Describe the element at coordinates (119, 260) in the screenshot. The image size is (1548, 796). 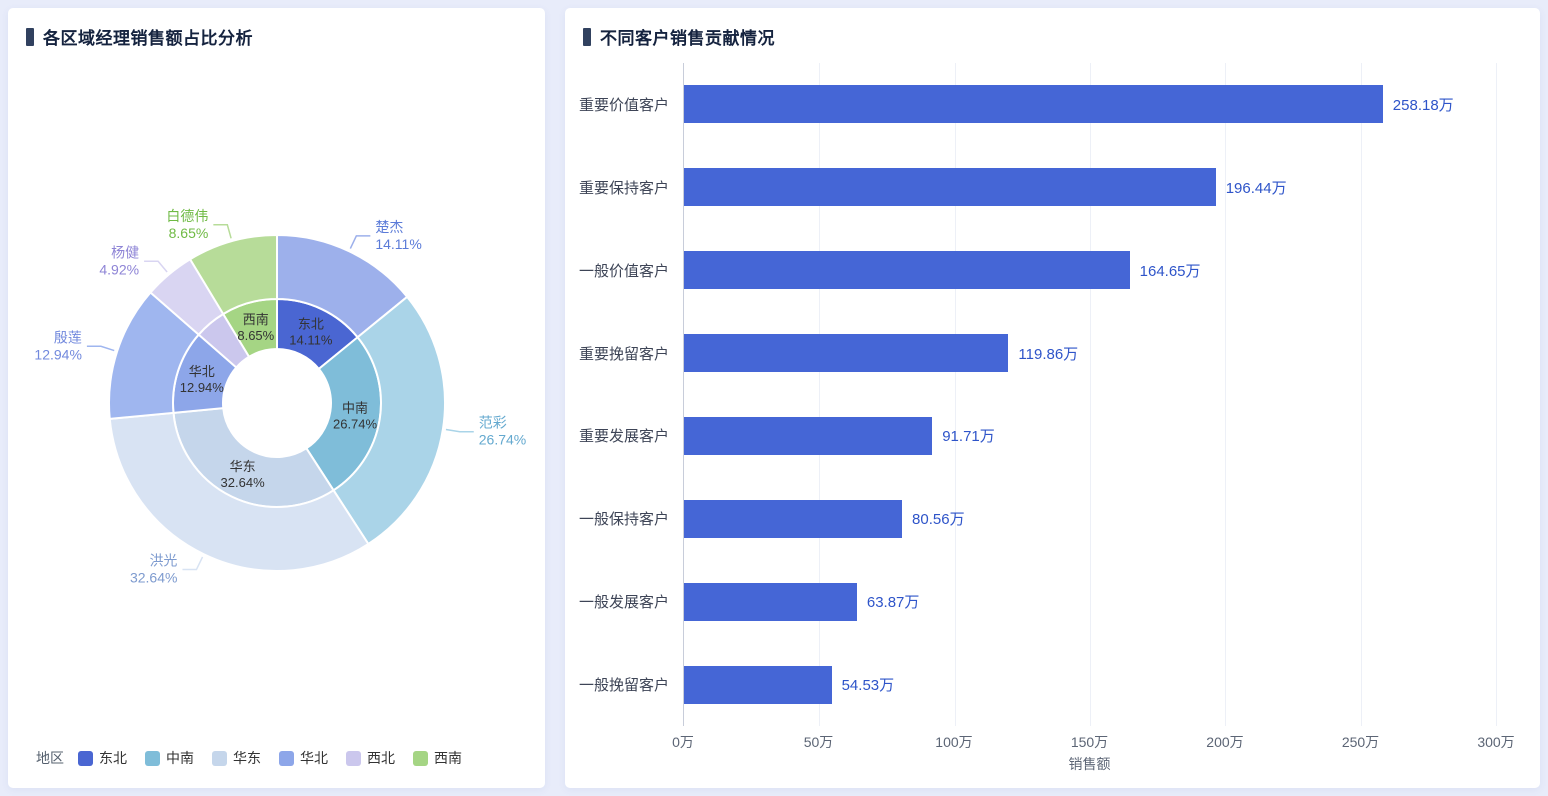
I see `donut-outer-label: 杨健 4.92%` at that location.